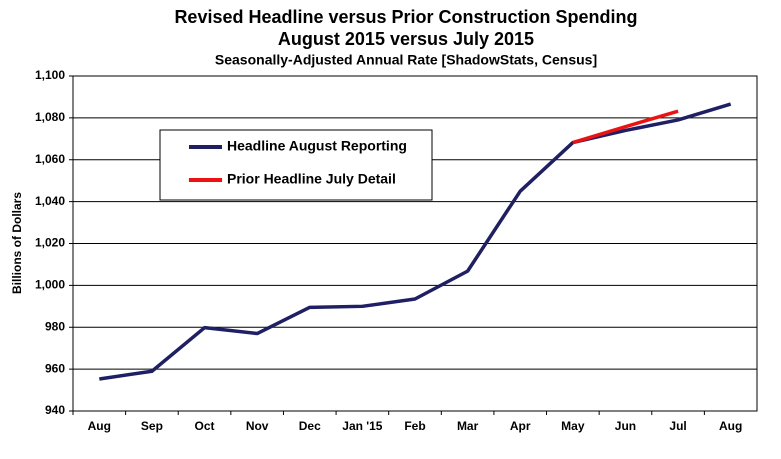  I want to click on y-tick-label: 1,080, so click(50, 117).